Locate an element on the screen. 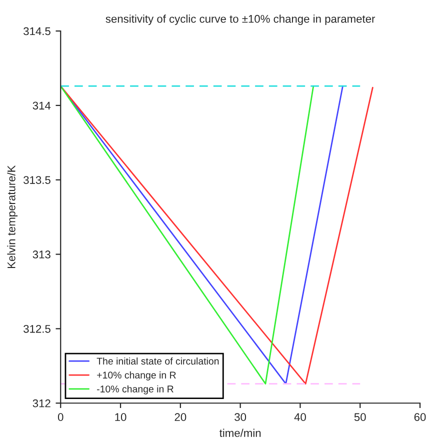  y-tick-label: 314.5 is located at coordinates (37, 31).